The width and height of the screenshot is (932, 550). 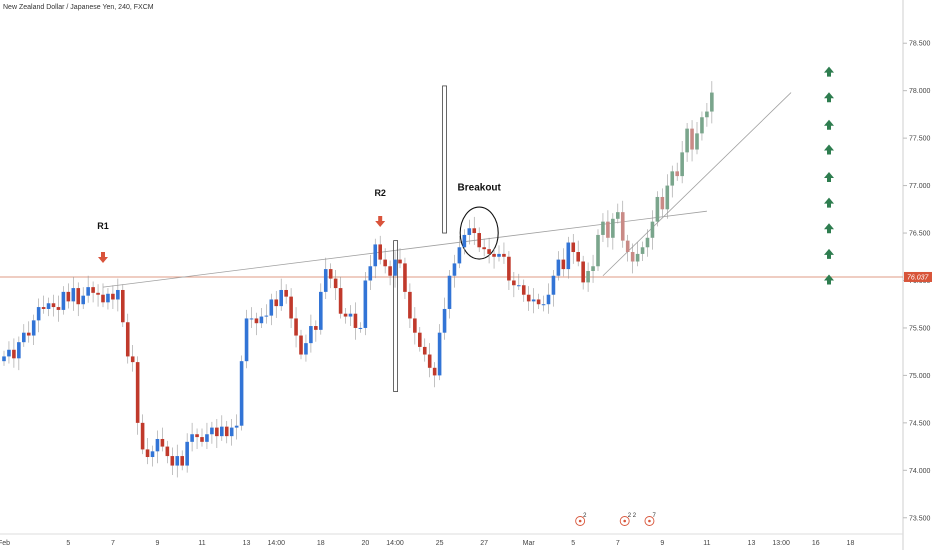 What do you see at coordinates (918, 276) in the screenshot?
I see `current-price-tag` at bounding box center [918, 276].